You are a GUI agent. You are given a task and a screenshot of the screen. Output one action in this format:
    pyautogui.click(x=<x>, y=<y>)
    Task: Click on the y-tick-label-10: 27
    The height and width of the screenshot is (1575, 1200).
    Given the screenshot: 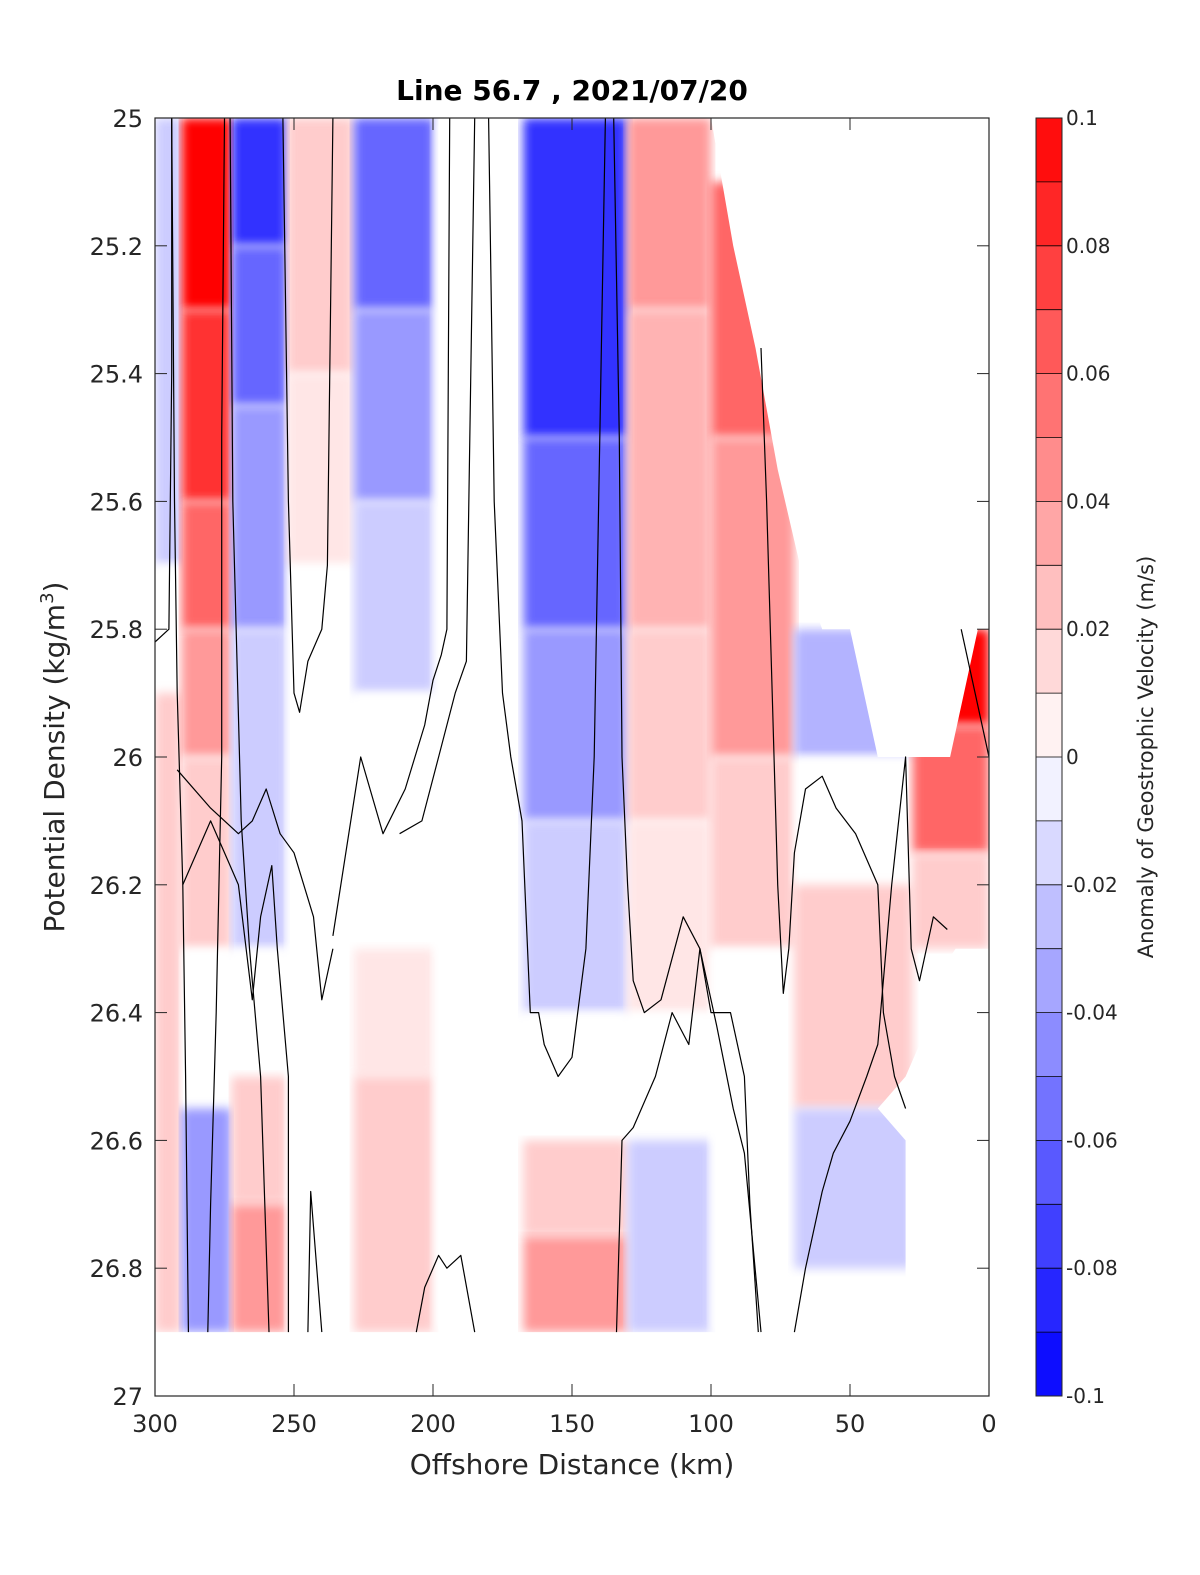 What is the action you would take?
    pyautogui.click(x=127, y=1397)
    